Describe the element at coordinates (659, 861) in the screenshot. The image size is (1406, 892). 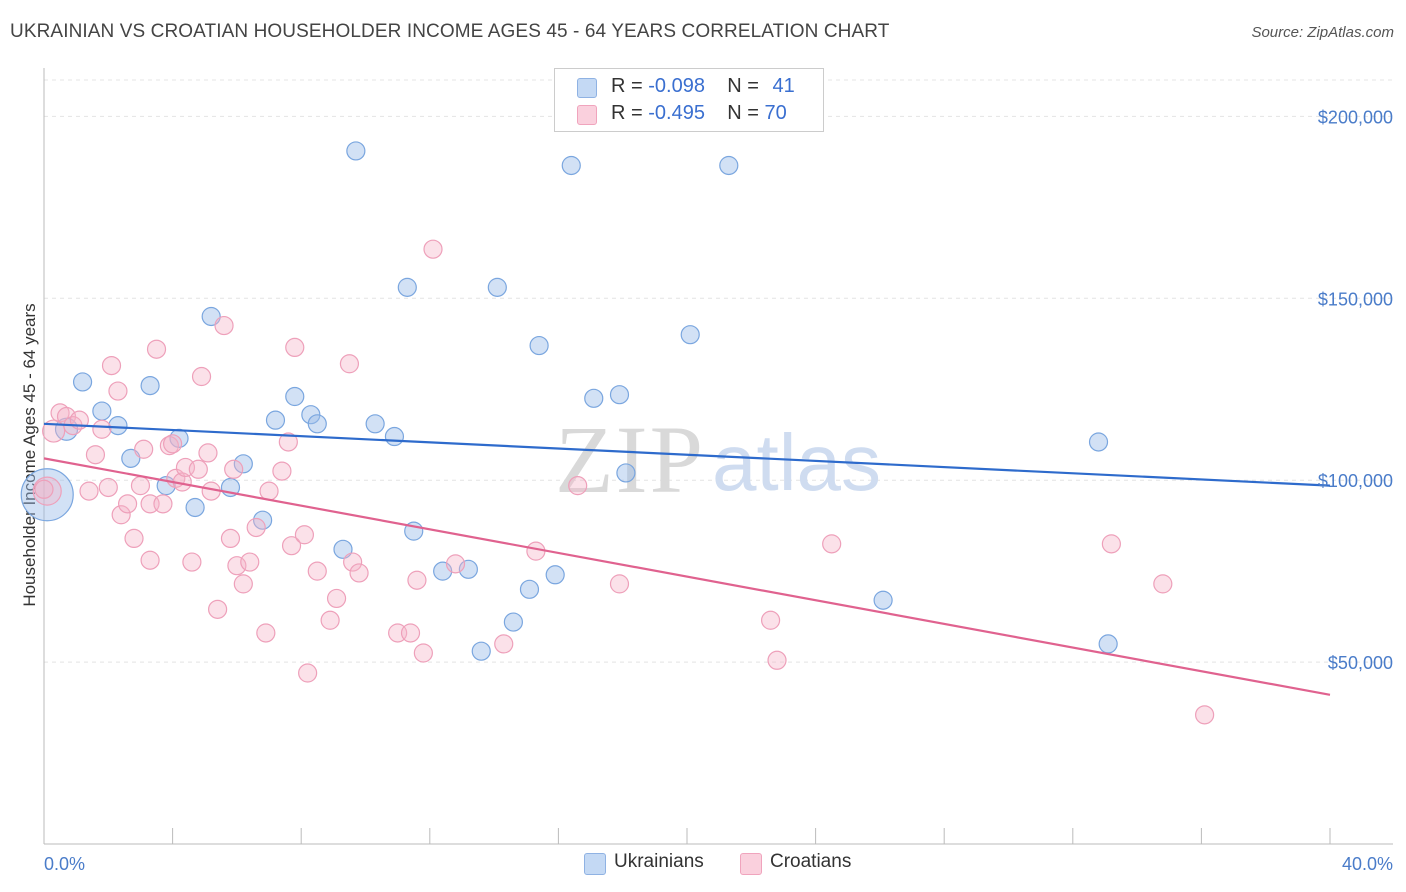
I see `bottom-legend-label-ukrainians: Ukrainians` at that location.